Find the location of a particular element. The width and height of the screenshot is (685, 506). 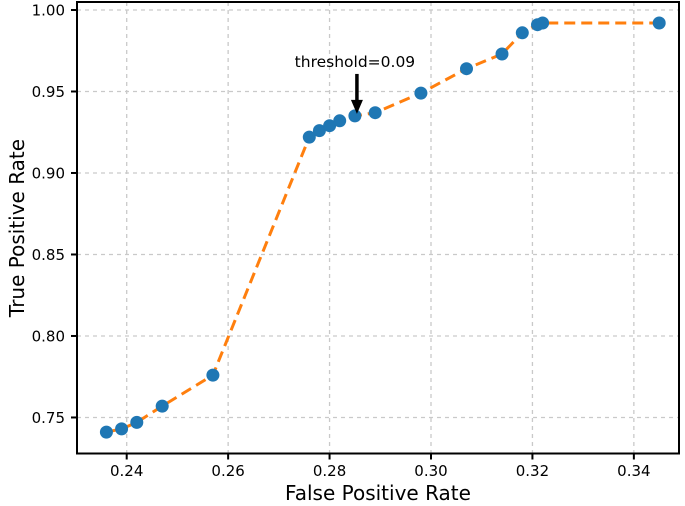

x-tick-label: 0.26 is located at coordinates (227, 471).